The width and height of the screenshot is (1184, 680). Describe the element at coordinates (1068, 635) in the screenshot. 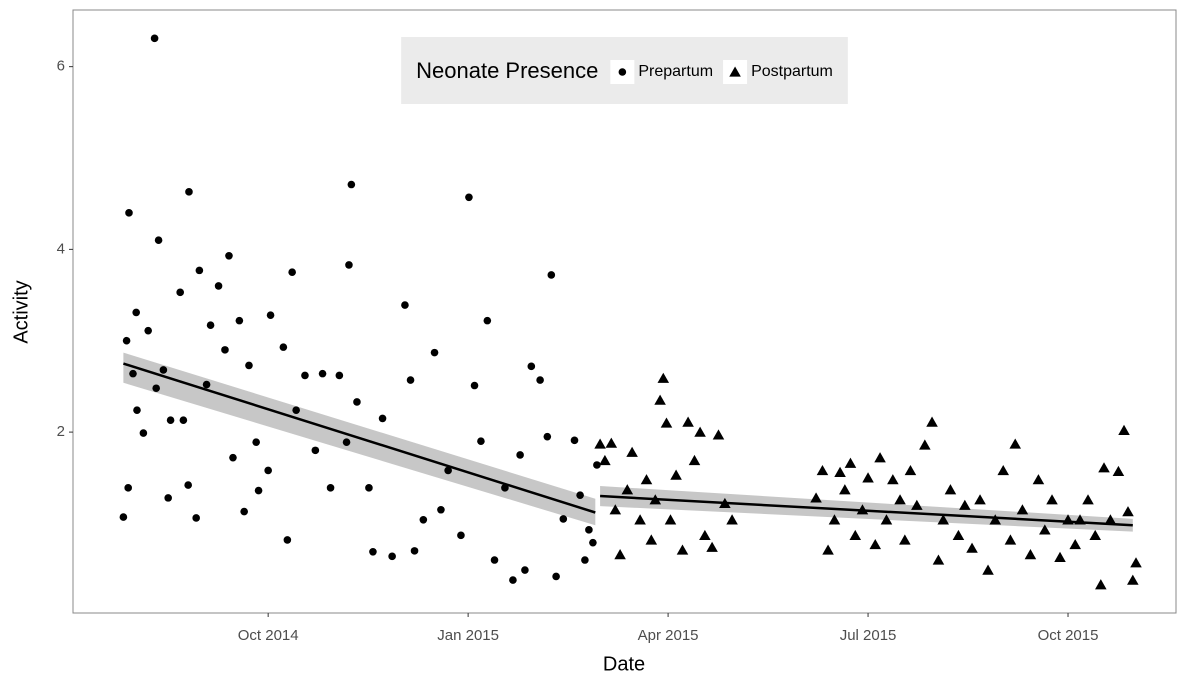

I see `x-tick-label: Oct 2015` at that location.